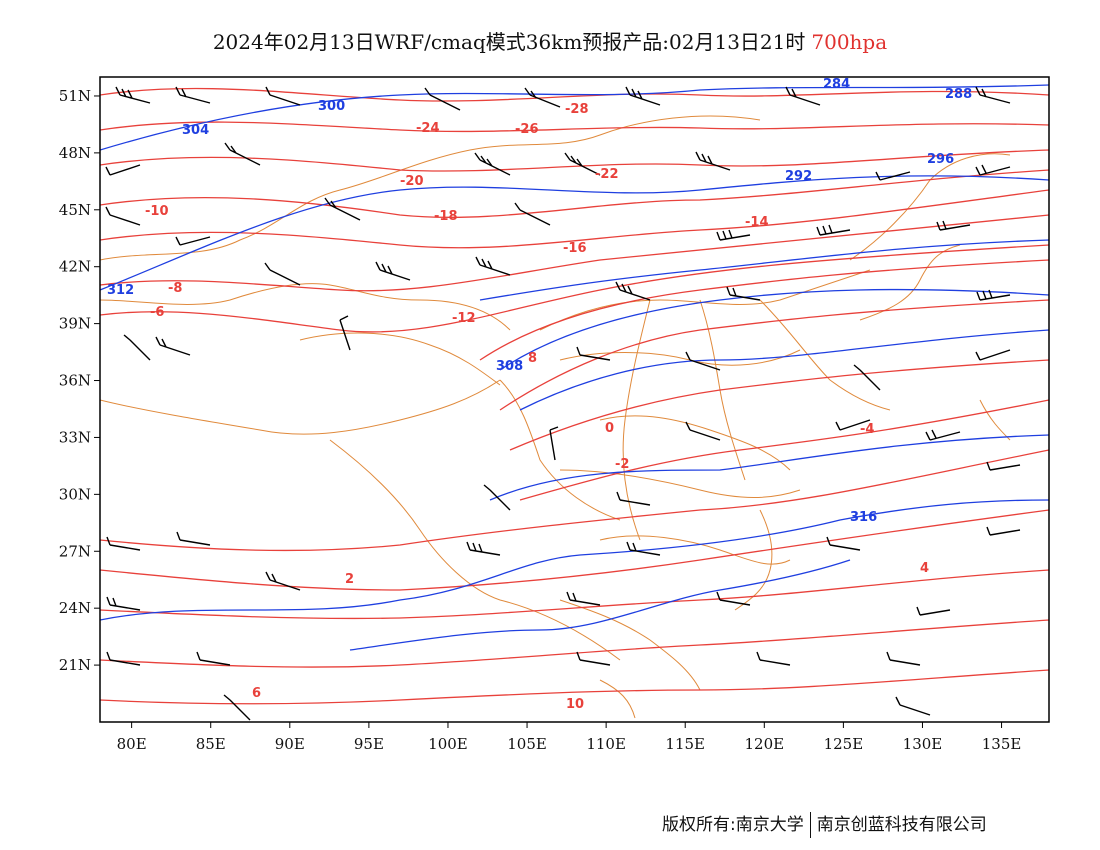 This screenshot has height=850, width=1100. Describe the element at coordinates (120, 290) in the screenshot. I see `height-label: 312` at that location.